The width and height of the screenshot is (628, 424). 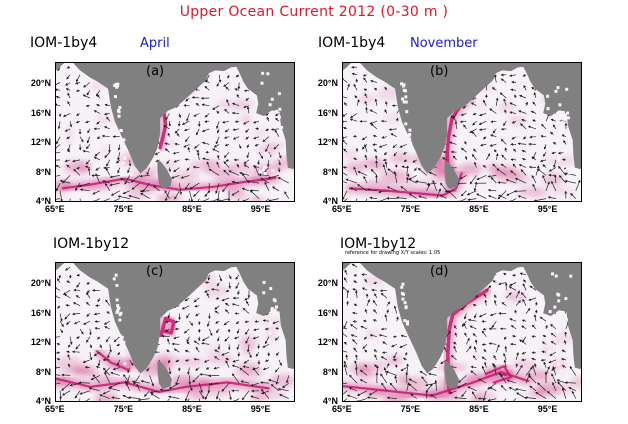 What do you see at coordinates (439, 71) in the screenshot?
I see `panel-b-letter: (b)` at bounding box center [439, 71].